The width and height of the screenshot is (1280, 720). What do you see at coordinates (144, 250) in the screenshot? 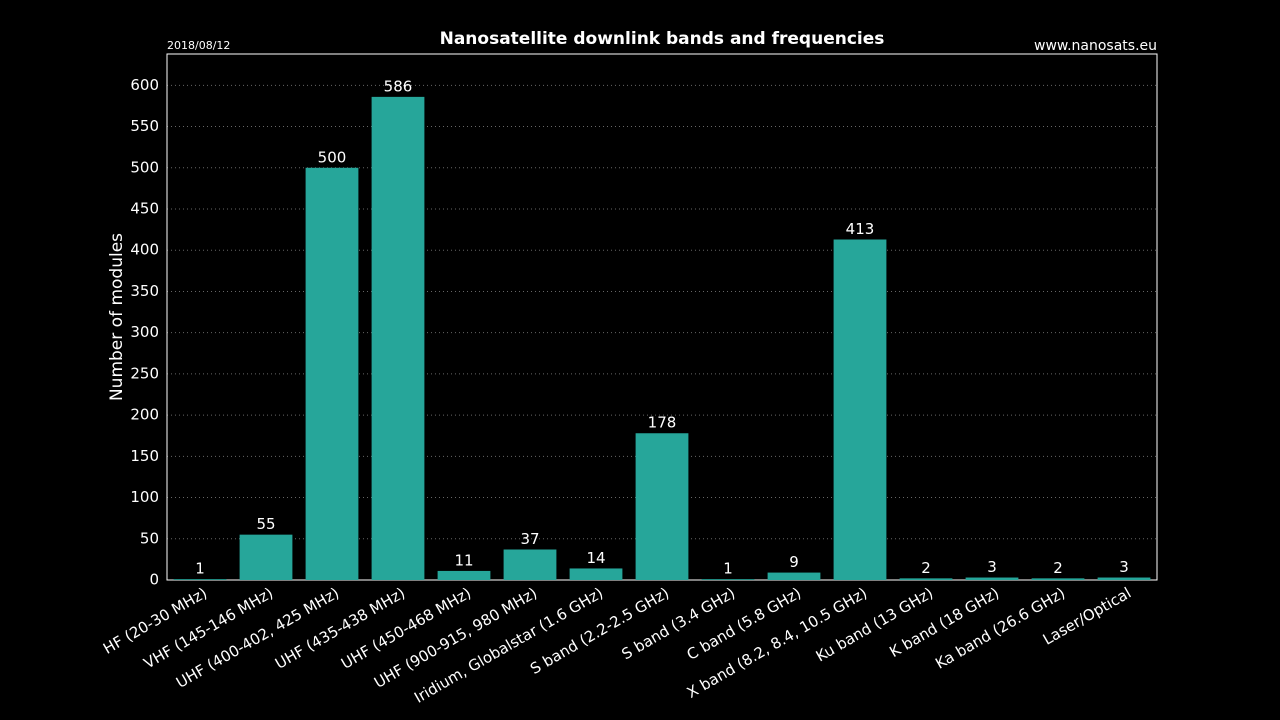
I see `y-tick-label: 400` at bounding box center [144, 250].